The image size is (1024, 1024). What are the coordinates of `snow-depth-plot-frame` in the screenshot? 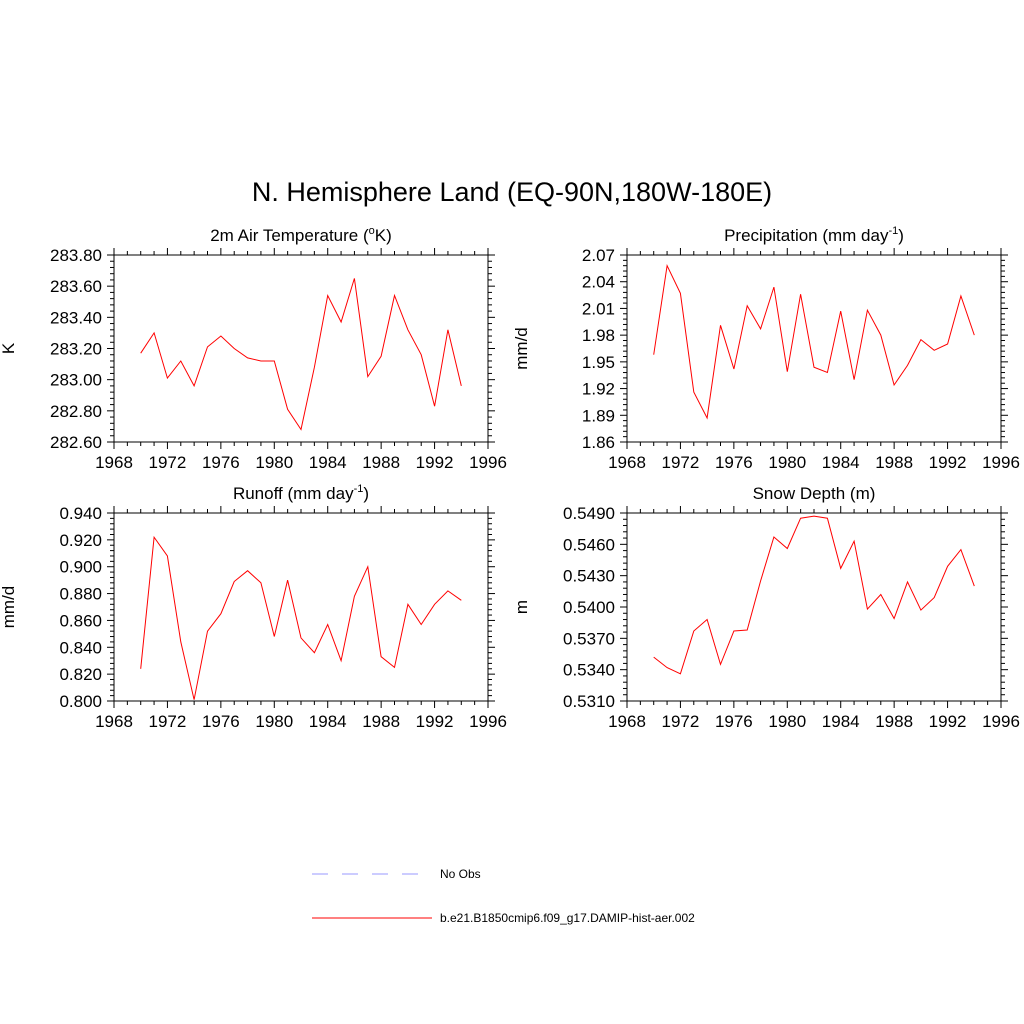 It's located at (814, 607).